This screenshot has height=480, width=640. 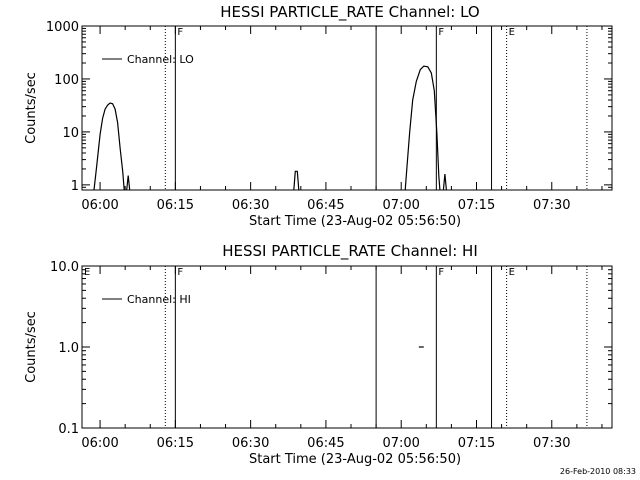 I want to click on data-series, so click(x=270, y=128).